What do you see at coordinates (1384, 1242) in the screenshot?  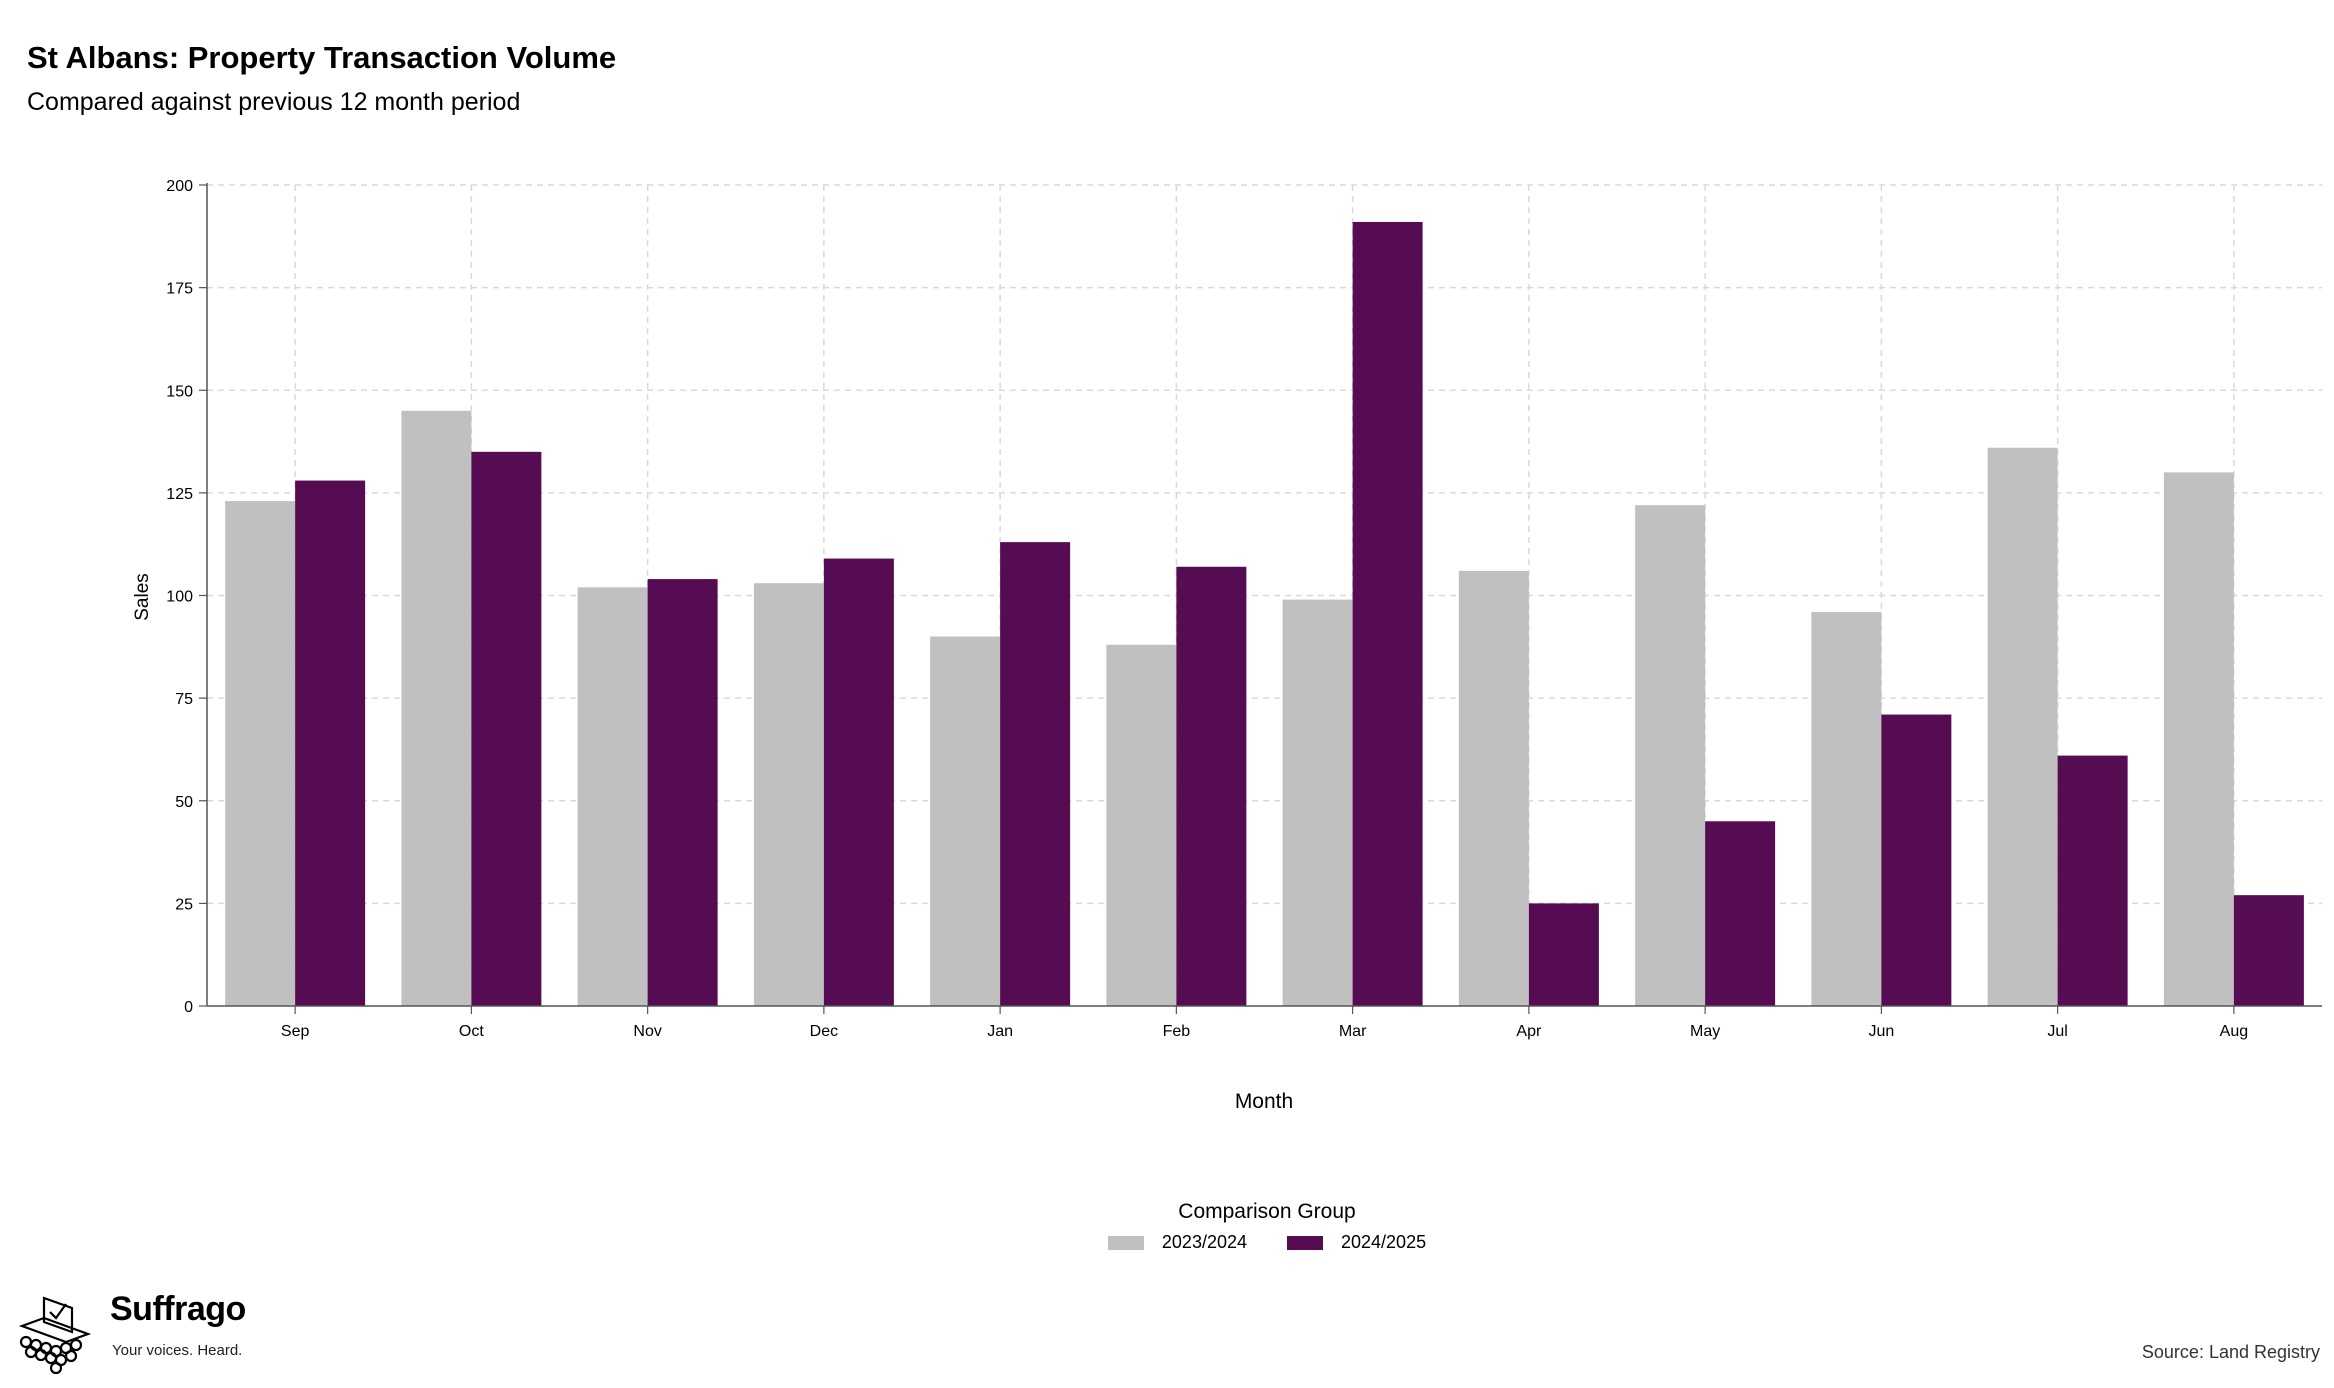 I see `legend-label: 2024/2025` at bounding box center [1384, 1242].